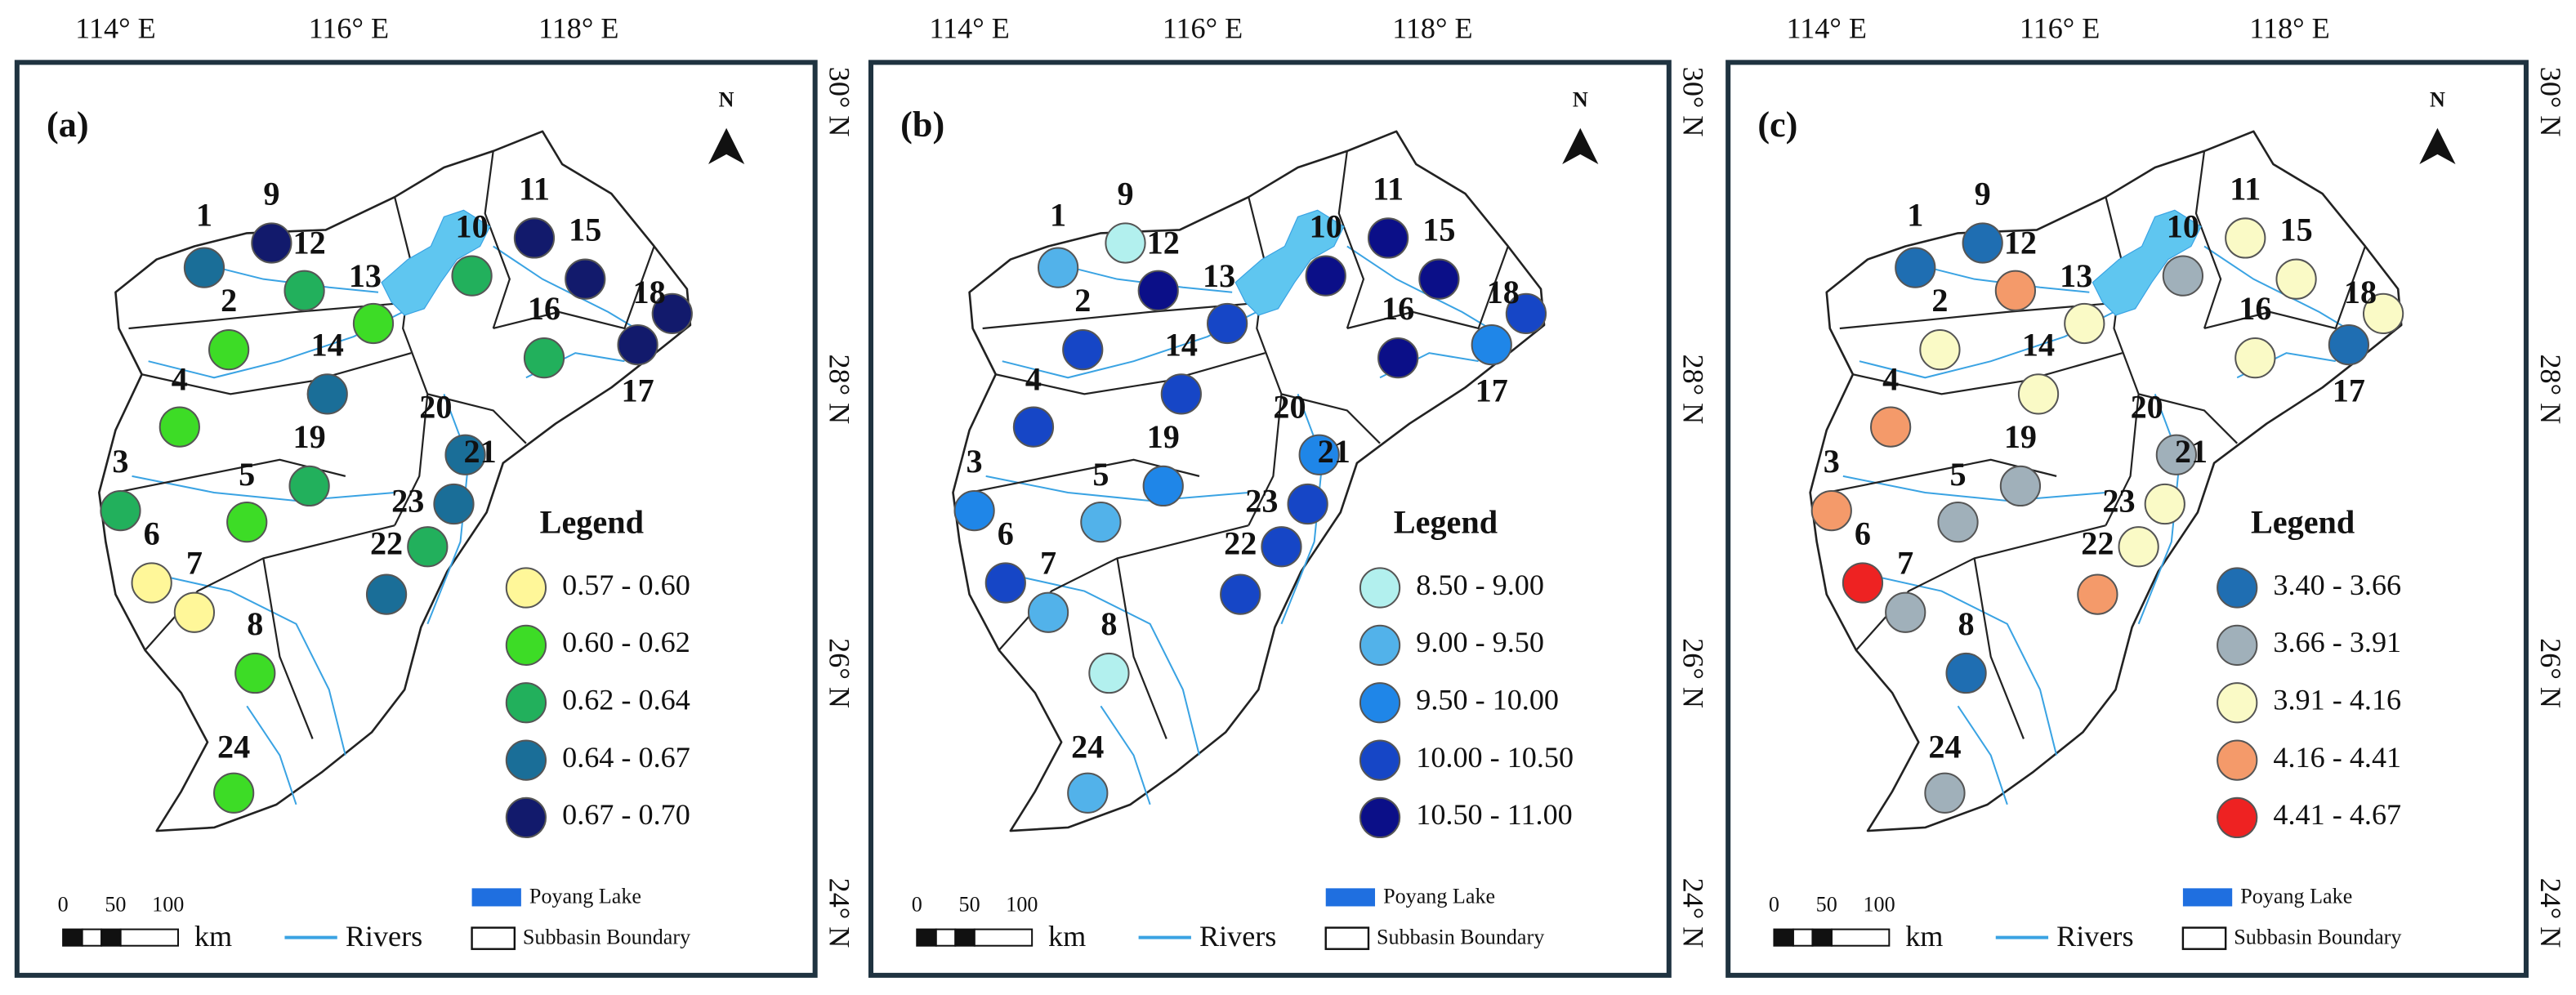 The image size is (2576, 995). Describe the element at coordinates (2349, 391) in the screenshot. I see `station-label: 17` at that location.